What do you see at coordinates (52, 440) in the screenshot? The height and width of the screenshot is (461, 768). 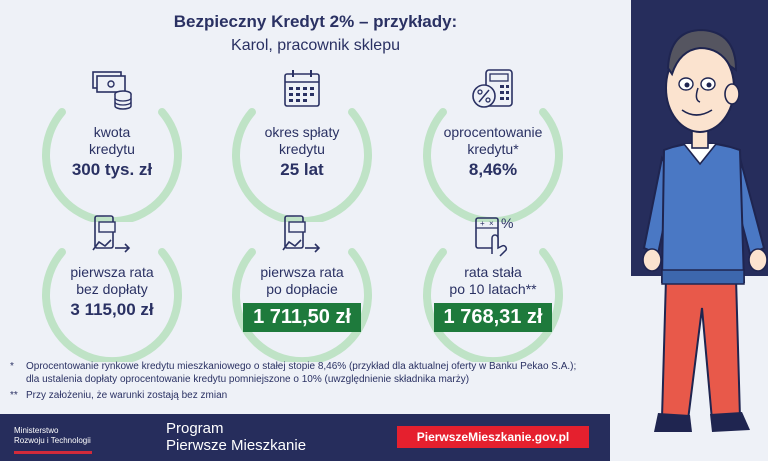 I see `ministry-name-line2: Rozwoju i Technologii` at bounding box center [52, 440].